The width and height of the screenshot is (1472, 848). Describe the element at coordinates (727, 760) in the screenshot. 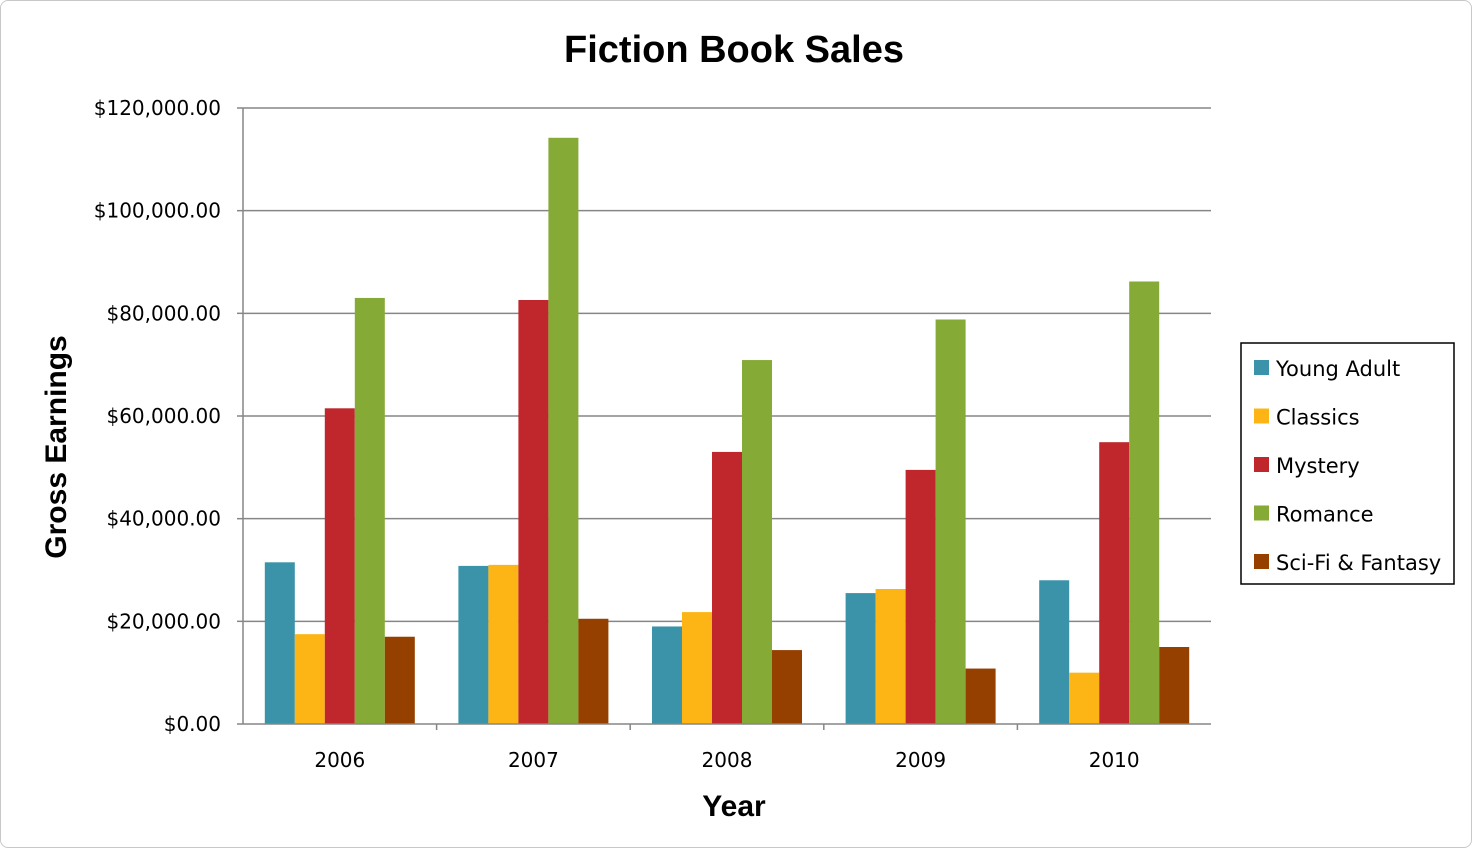

I see `x-tick-label: 2008` at that location.